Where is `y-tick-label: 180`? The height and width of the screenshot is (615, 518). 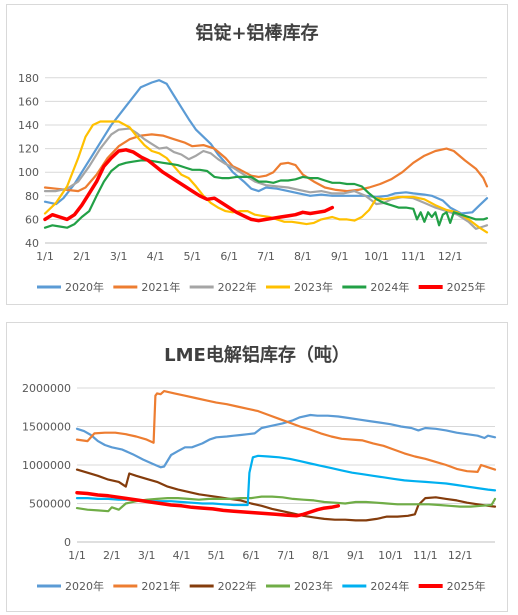
y-tick-label: 180 is located at coordinates (28, 78).